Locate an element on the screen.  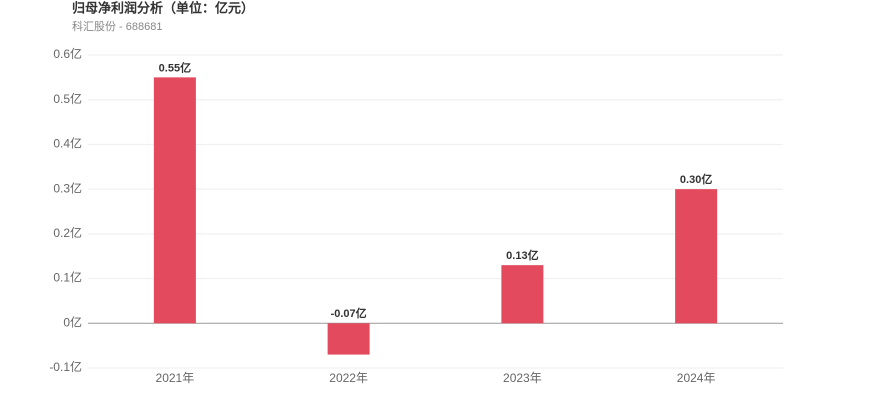
chart-subtitle: 科汇股份 - 688681 is located at coordinates (117, 26).